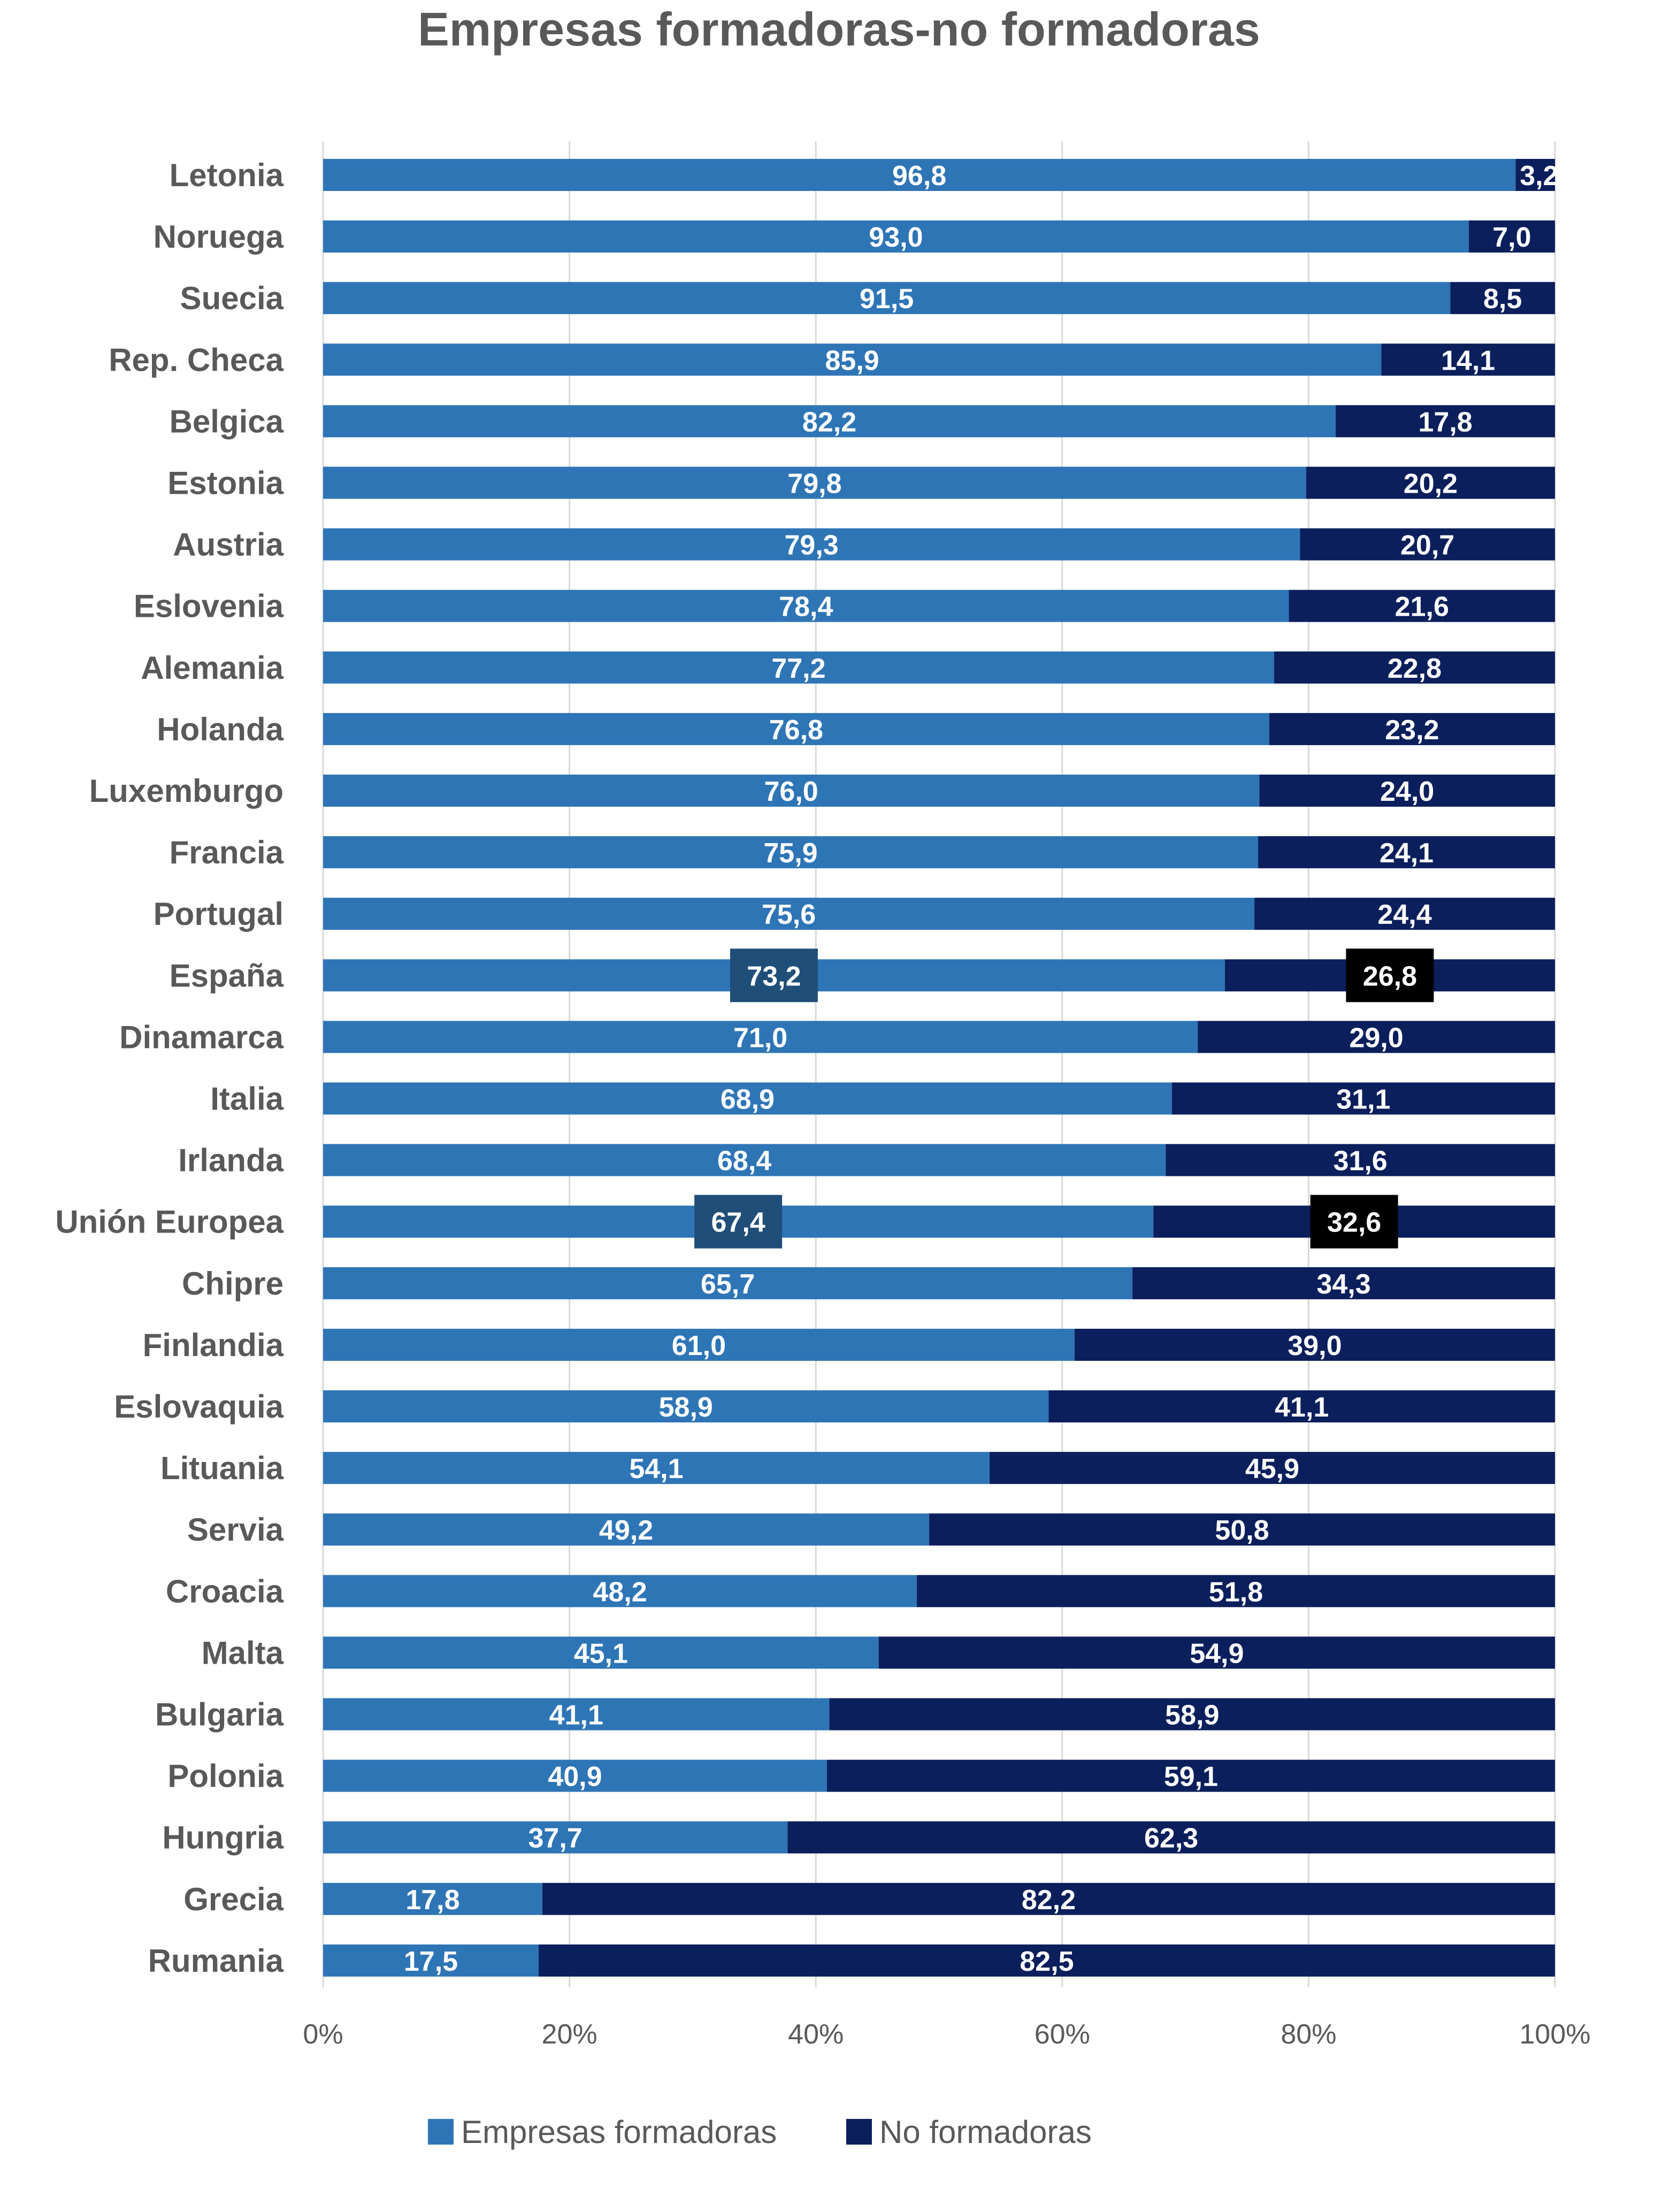  I want to click on data-label-formadoras: 67,4, so click(738, 1223).